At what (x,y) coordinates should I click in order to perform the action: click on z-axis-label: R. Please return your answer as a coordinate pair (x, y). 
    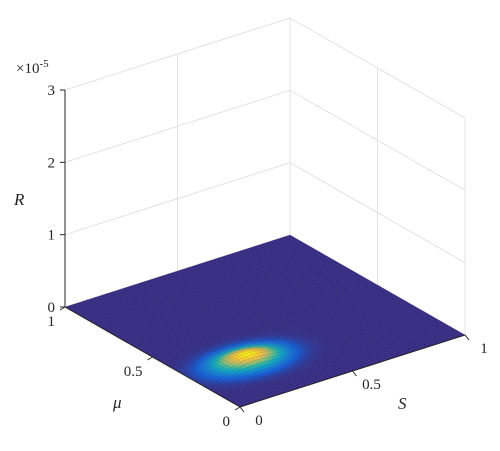
    Looking at the image, I should click on (19, 199).